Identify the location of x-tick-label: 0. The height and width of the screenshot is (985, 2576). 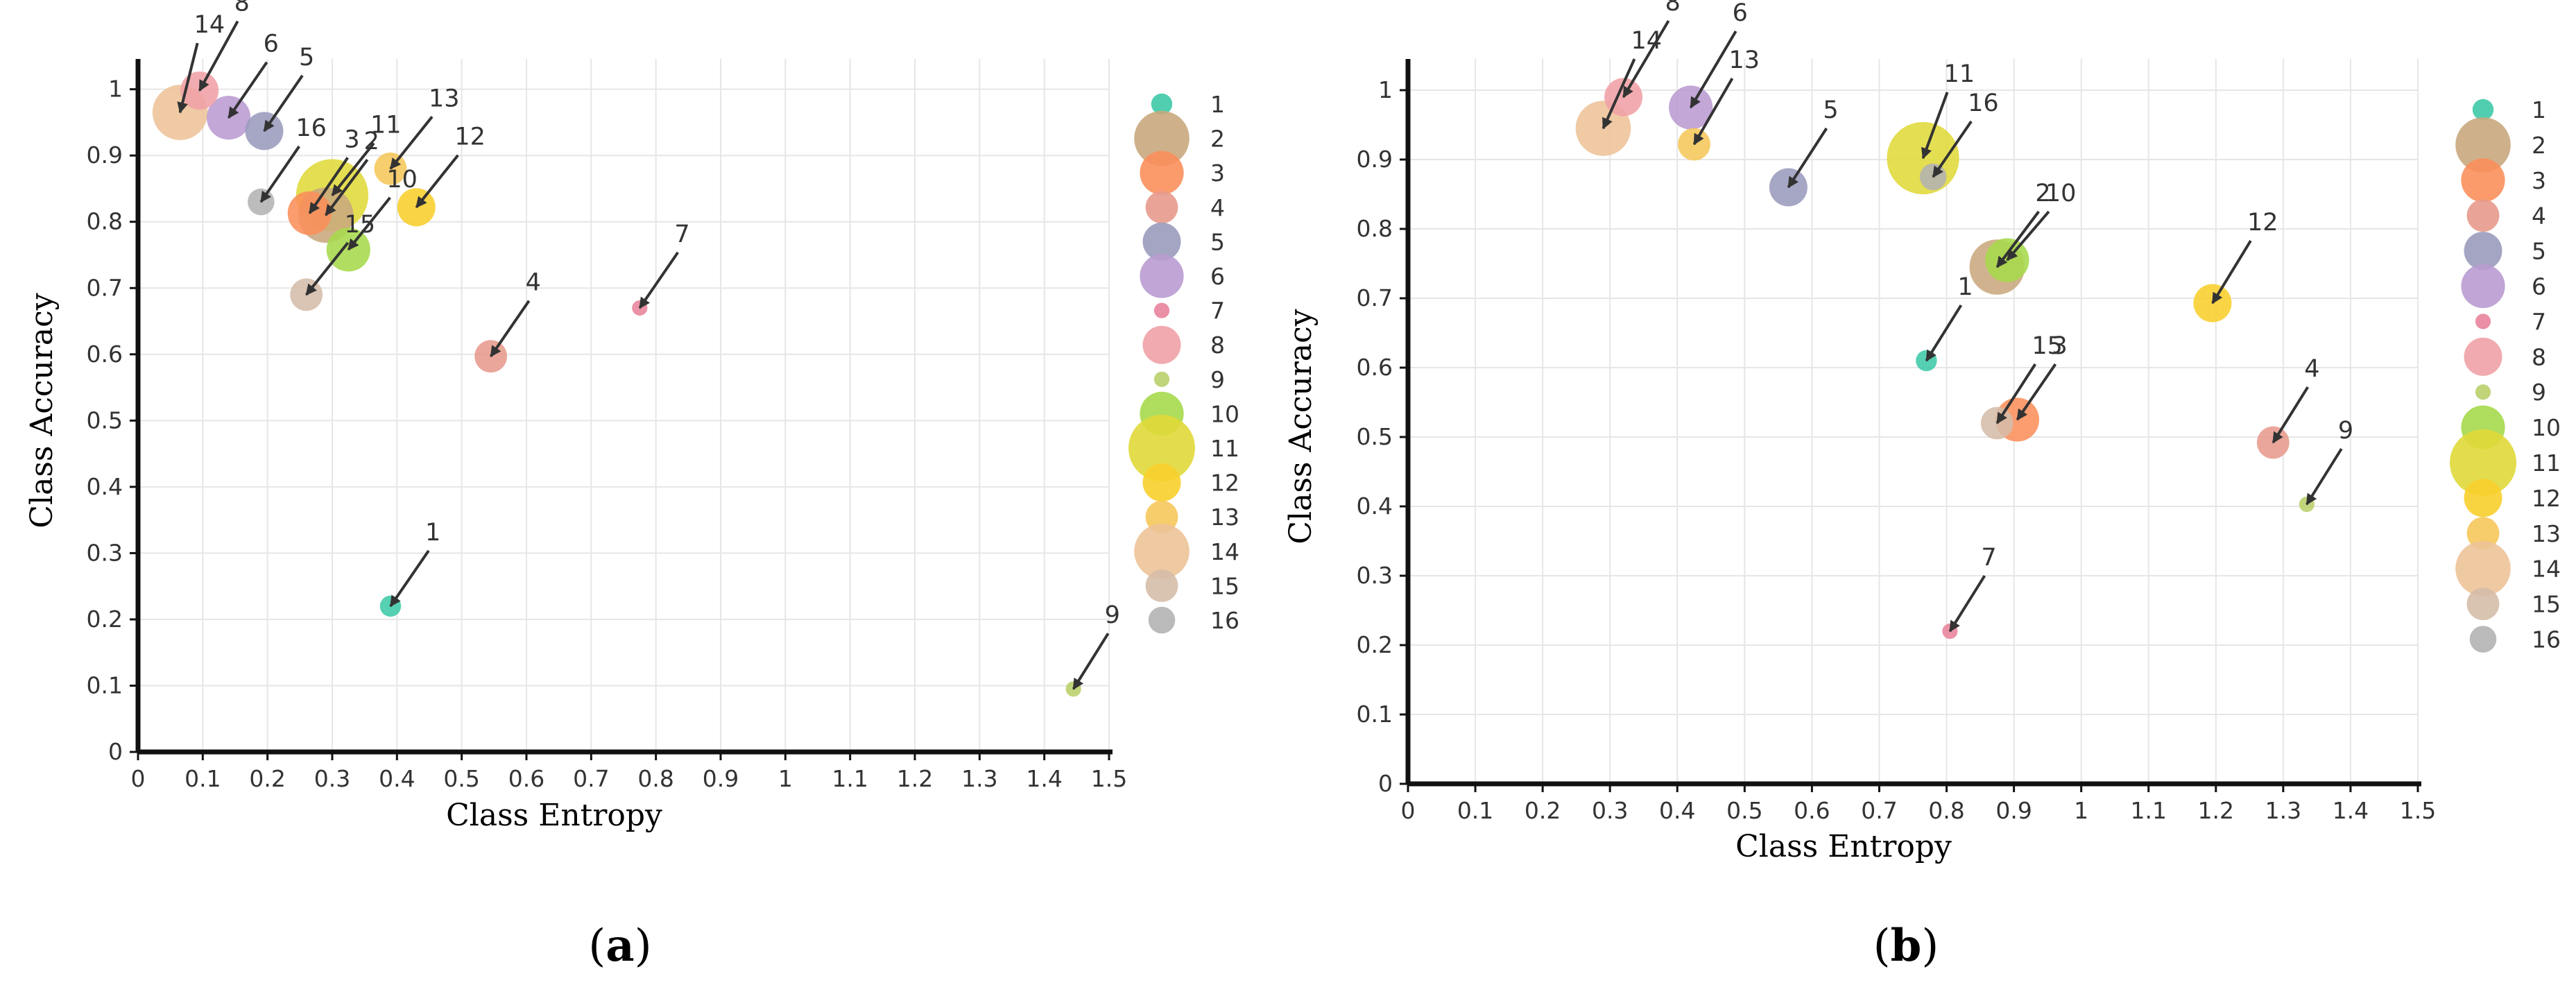
(1408, 811).